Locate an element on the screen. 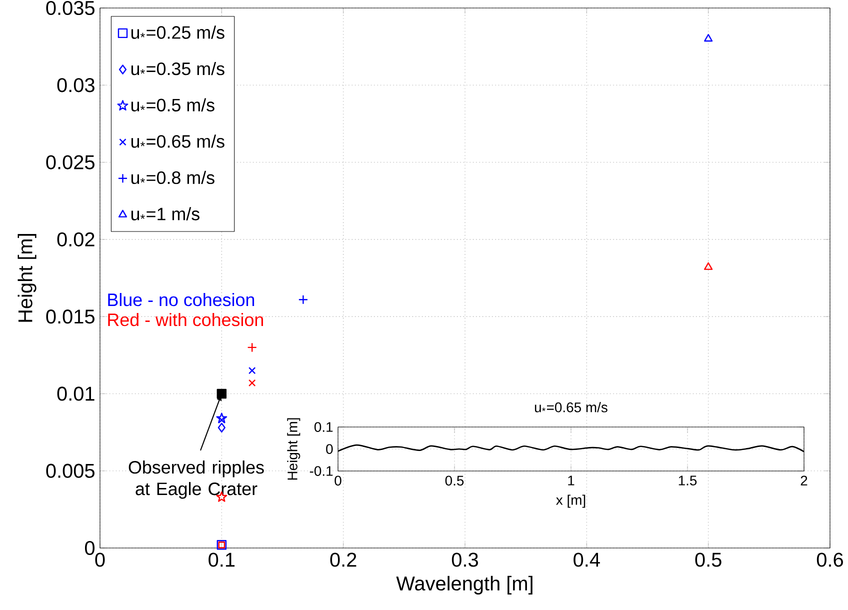 The image size is (848, 610). x-tick-label: 0.3 is located at coordinates (465, 559).